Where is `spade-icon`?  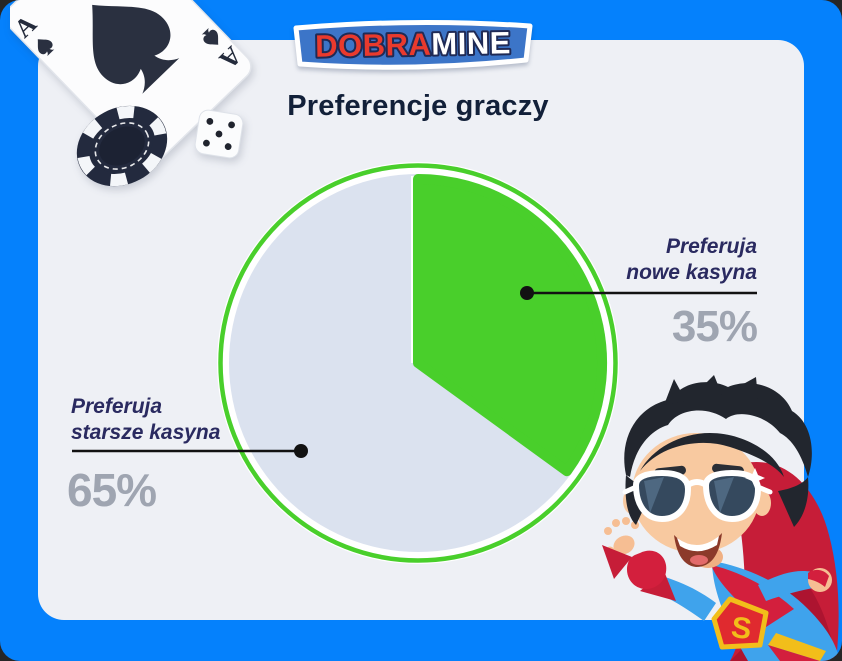 spade-icon is located at coordinates (136, 49).